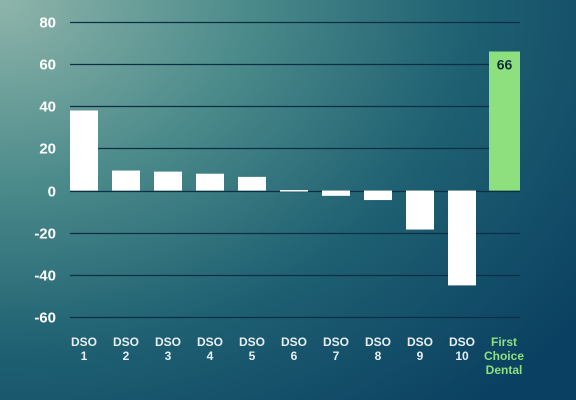 This screenshot has width=576, height=400. What do you see at coordinates (126, 349) in the screenshot?
I see `x-category-label: DSO 2` at bounding box center [126, 349].